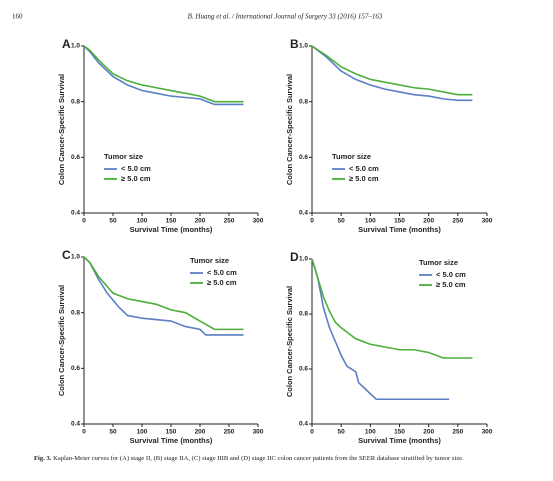 Image resolution: width=553 pixels, height=481 pixels. I want to click on panel-label: C, so click(66, 255).